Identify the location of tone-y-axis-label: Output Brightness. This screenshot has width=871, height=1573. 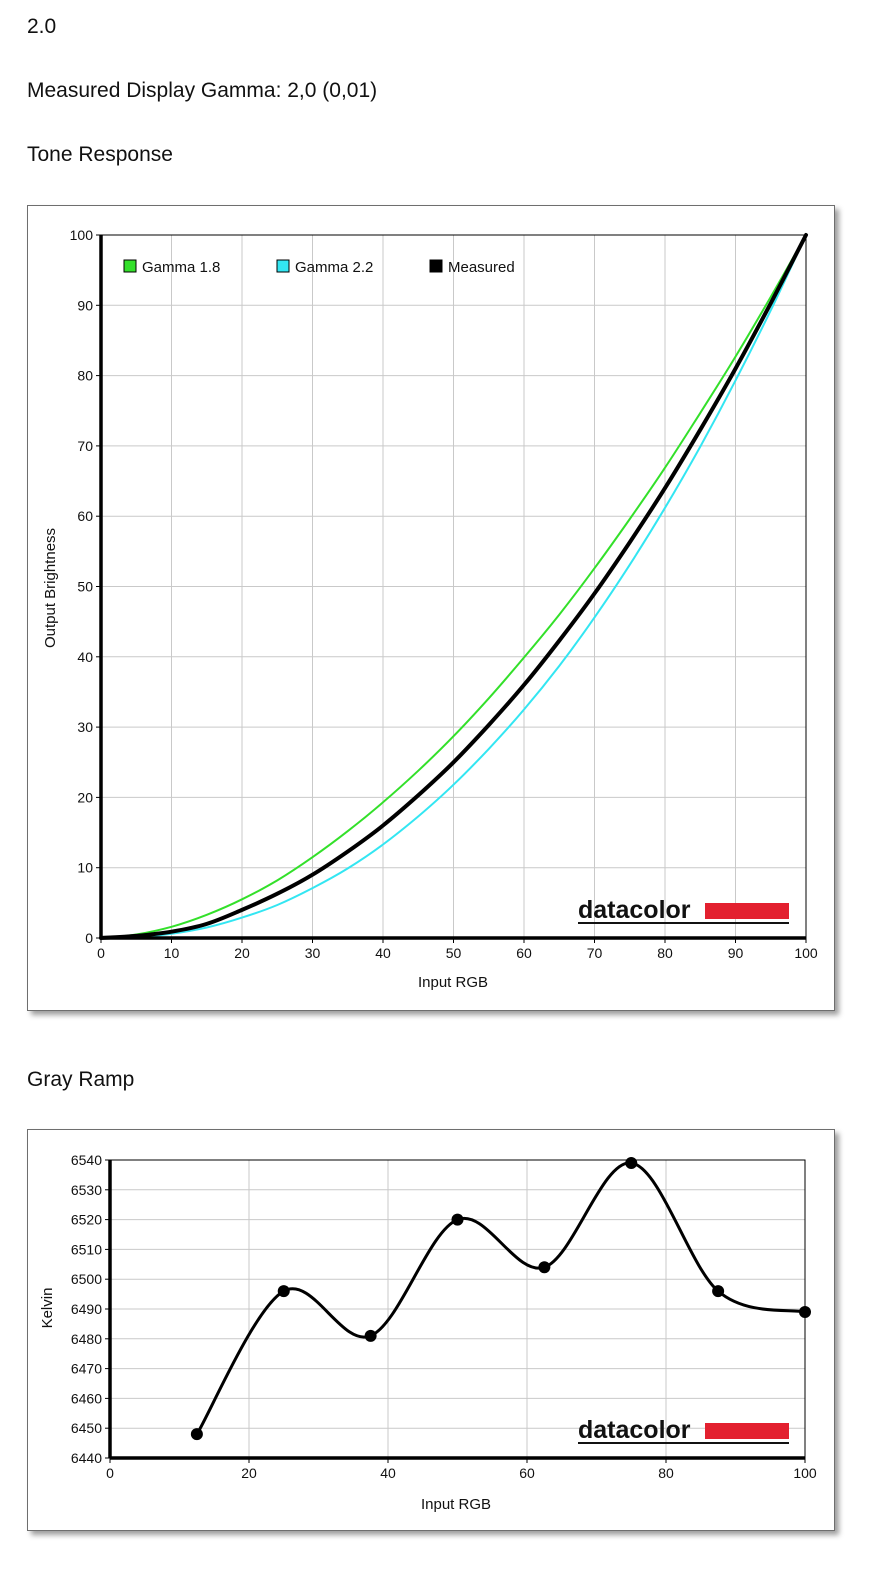
(50, 588).